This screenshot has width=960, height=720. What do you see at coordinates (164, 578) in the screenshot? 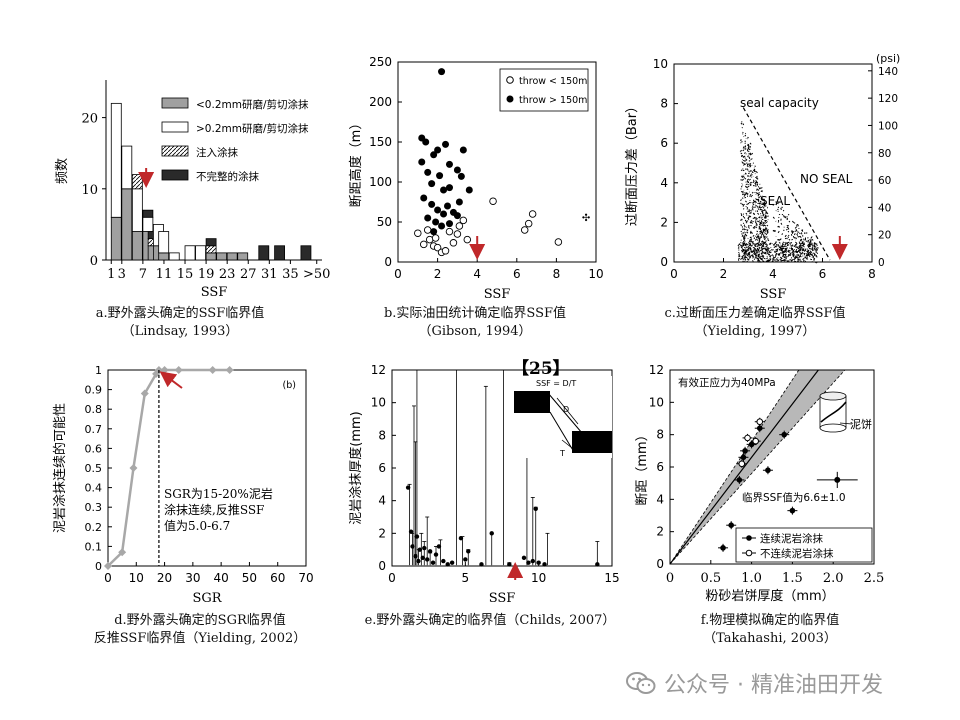
I see `chart-d-x-tick-label: 20` at bounding box center [164, 578].